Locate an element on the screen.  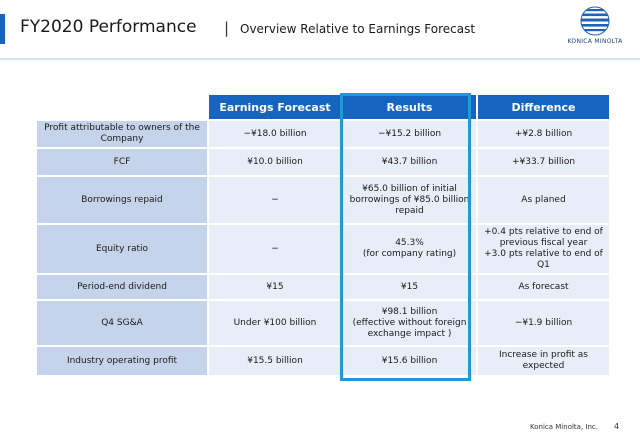
row-label: Borrowings repaid is located at coordinates (122, 200).